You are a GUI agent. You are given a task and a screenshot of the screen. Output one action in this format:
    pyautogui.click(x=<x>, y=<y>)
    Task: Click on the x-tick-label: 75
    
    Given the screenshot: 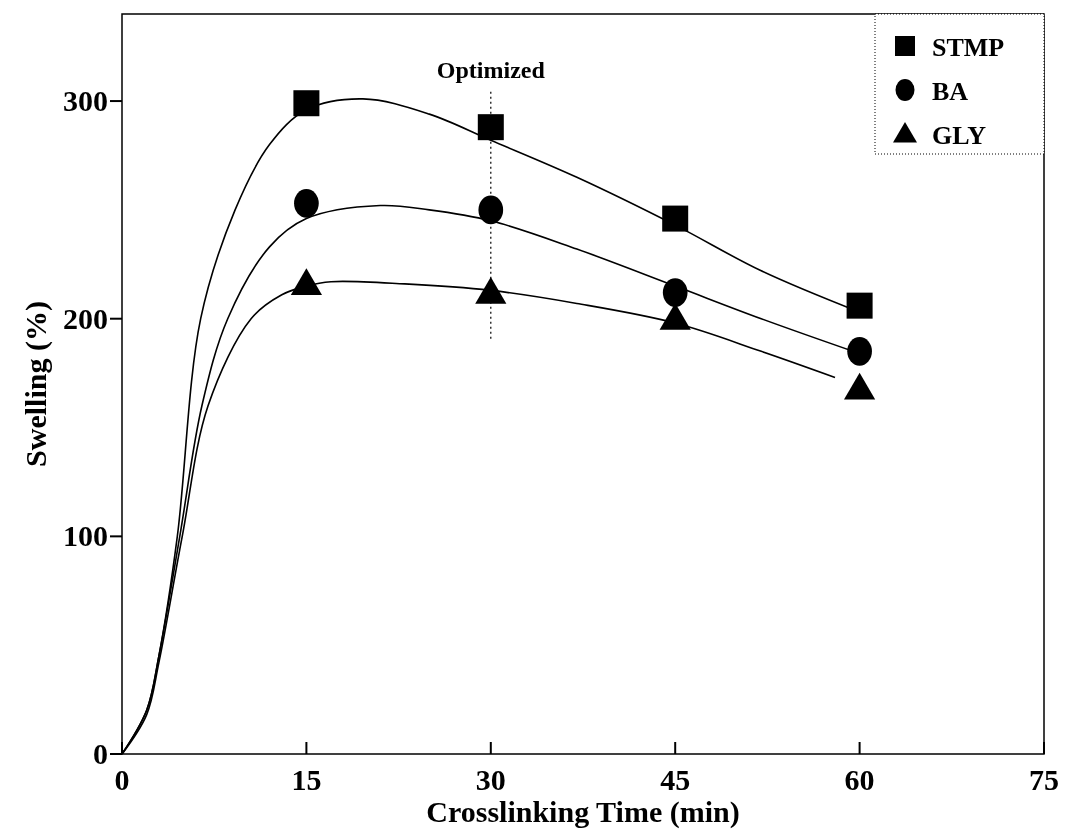 What is the action you would take?
    pyautogui.click(x=1044, y=779)
    